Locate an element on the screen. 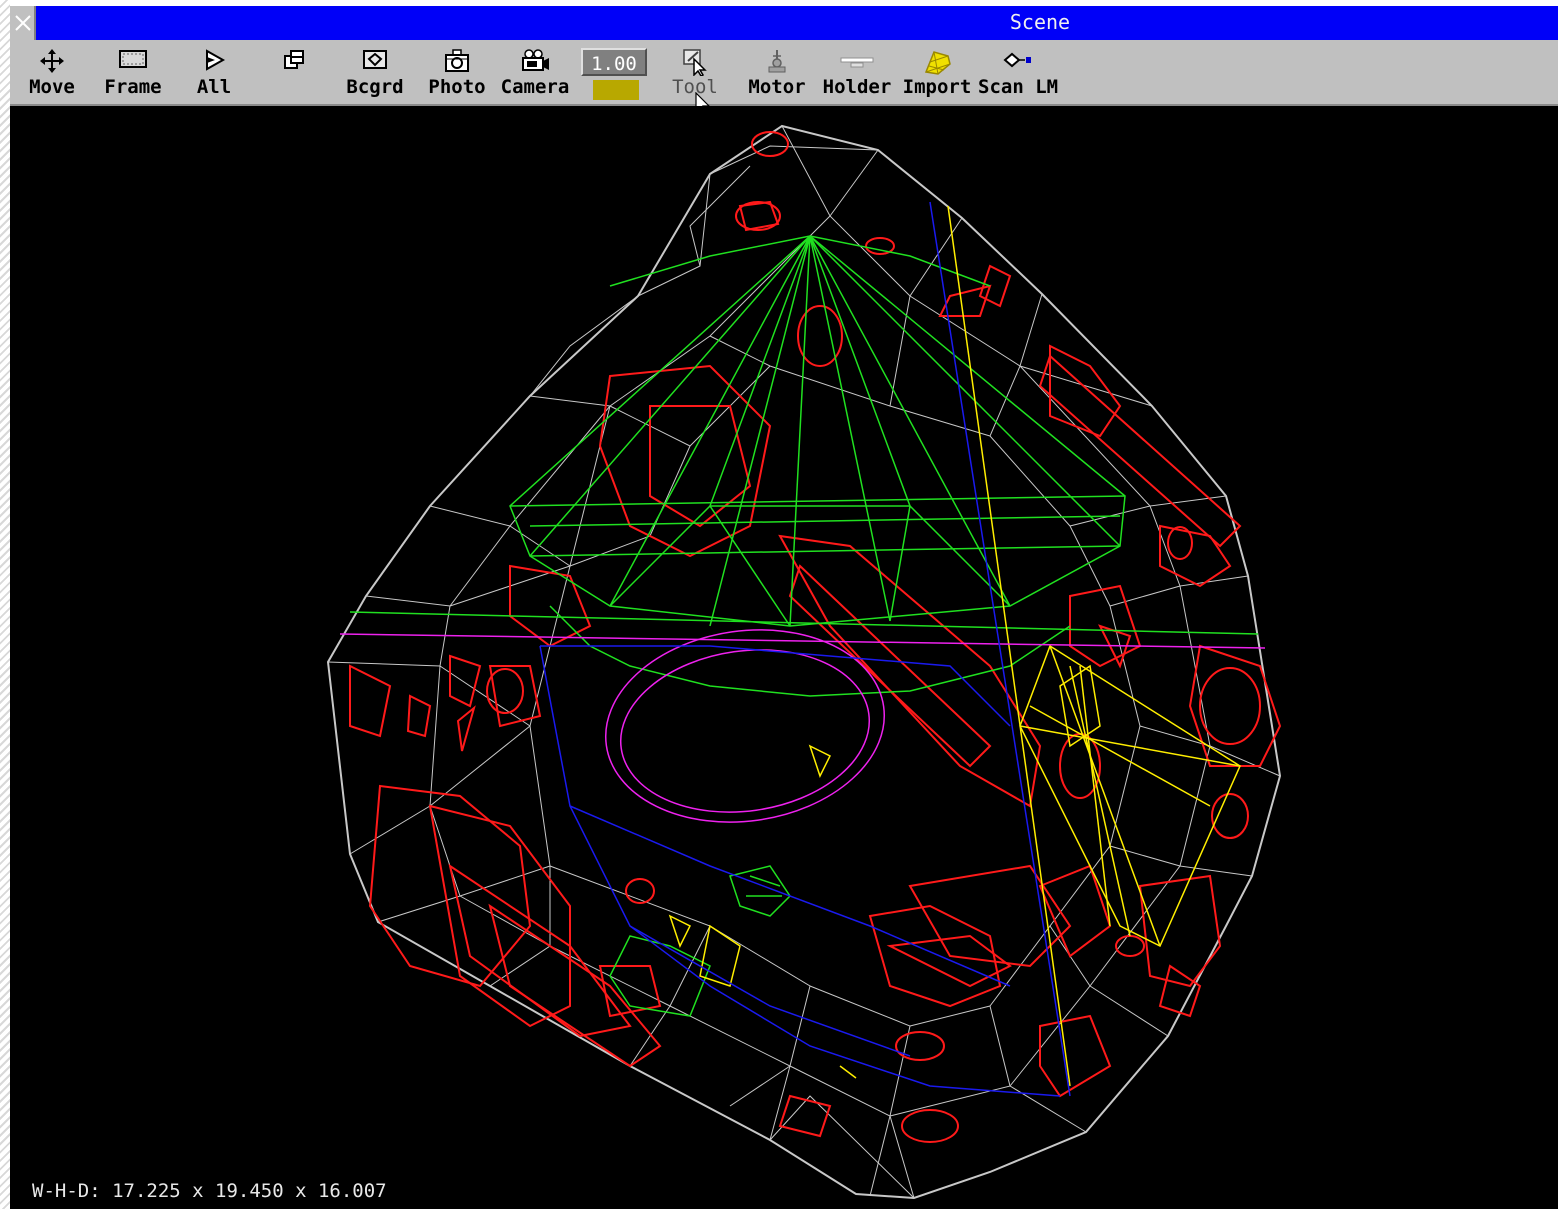 The height and width of the screenshot is (1209, 1558). holder-button: Holder is located at coordinates (857, 72).